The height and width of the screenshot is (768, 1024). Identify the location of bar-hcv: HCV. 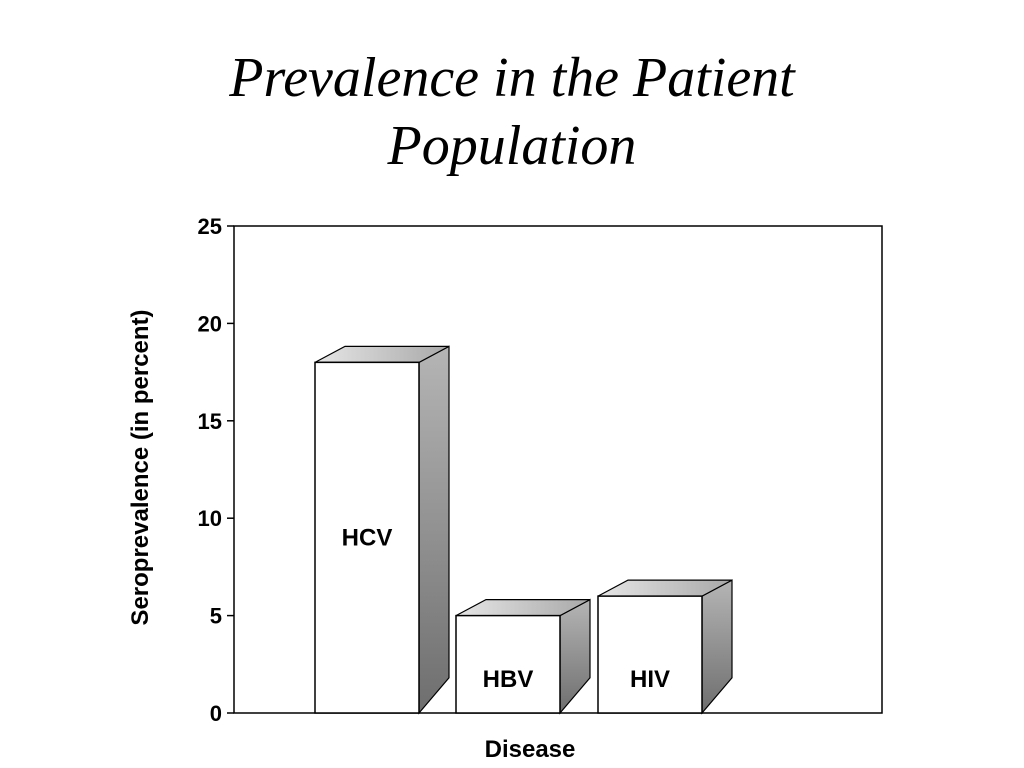
(382, 530).